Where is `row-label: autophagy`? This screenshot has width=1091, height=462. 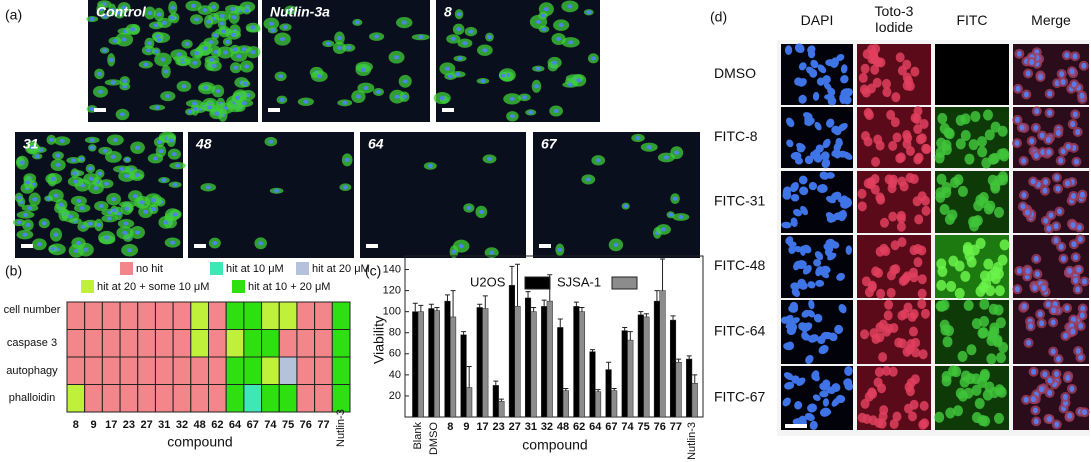 row-label: autophagy is located at coordinates (32, 370).